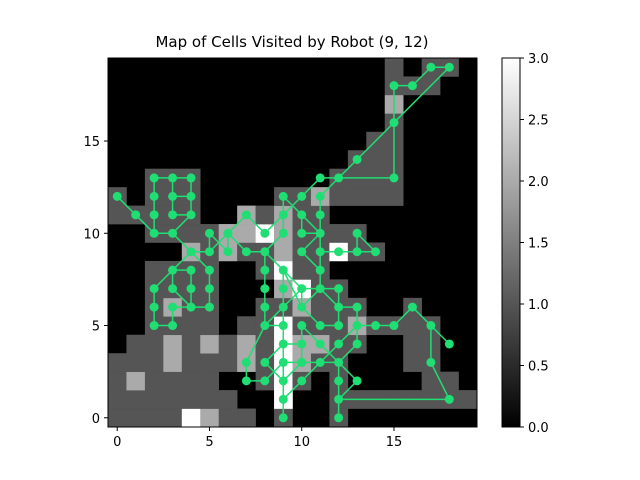 The image size is (640, 480). Describe the element at coordinates (534, 244) in the screenshot. I see `colorbar-ticks: 0.0 0.5 1.0 1.5 2.0 2.5 3.0` at that location.